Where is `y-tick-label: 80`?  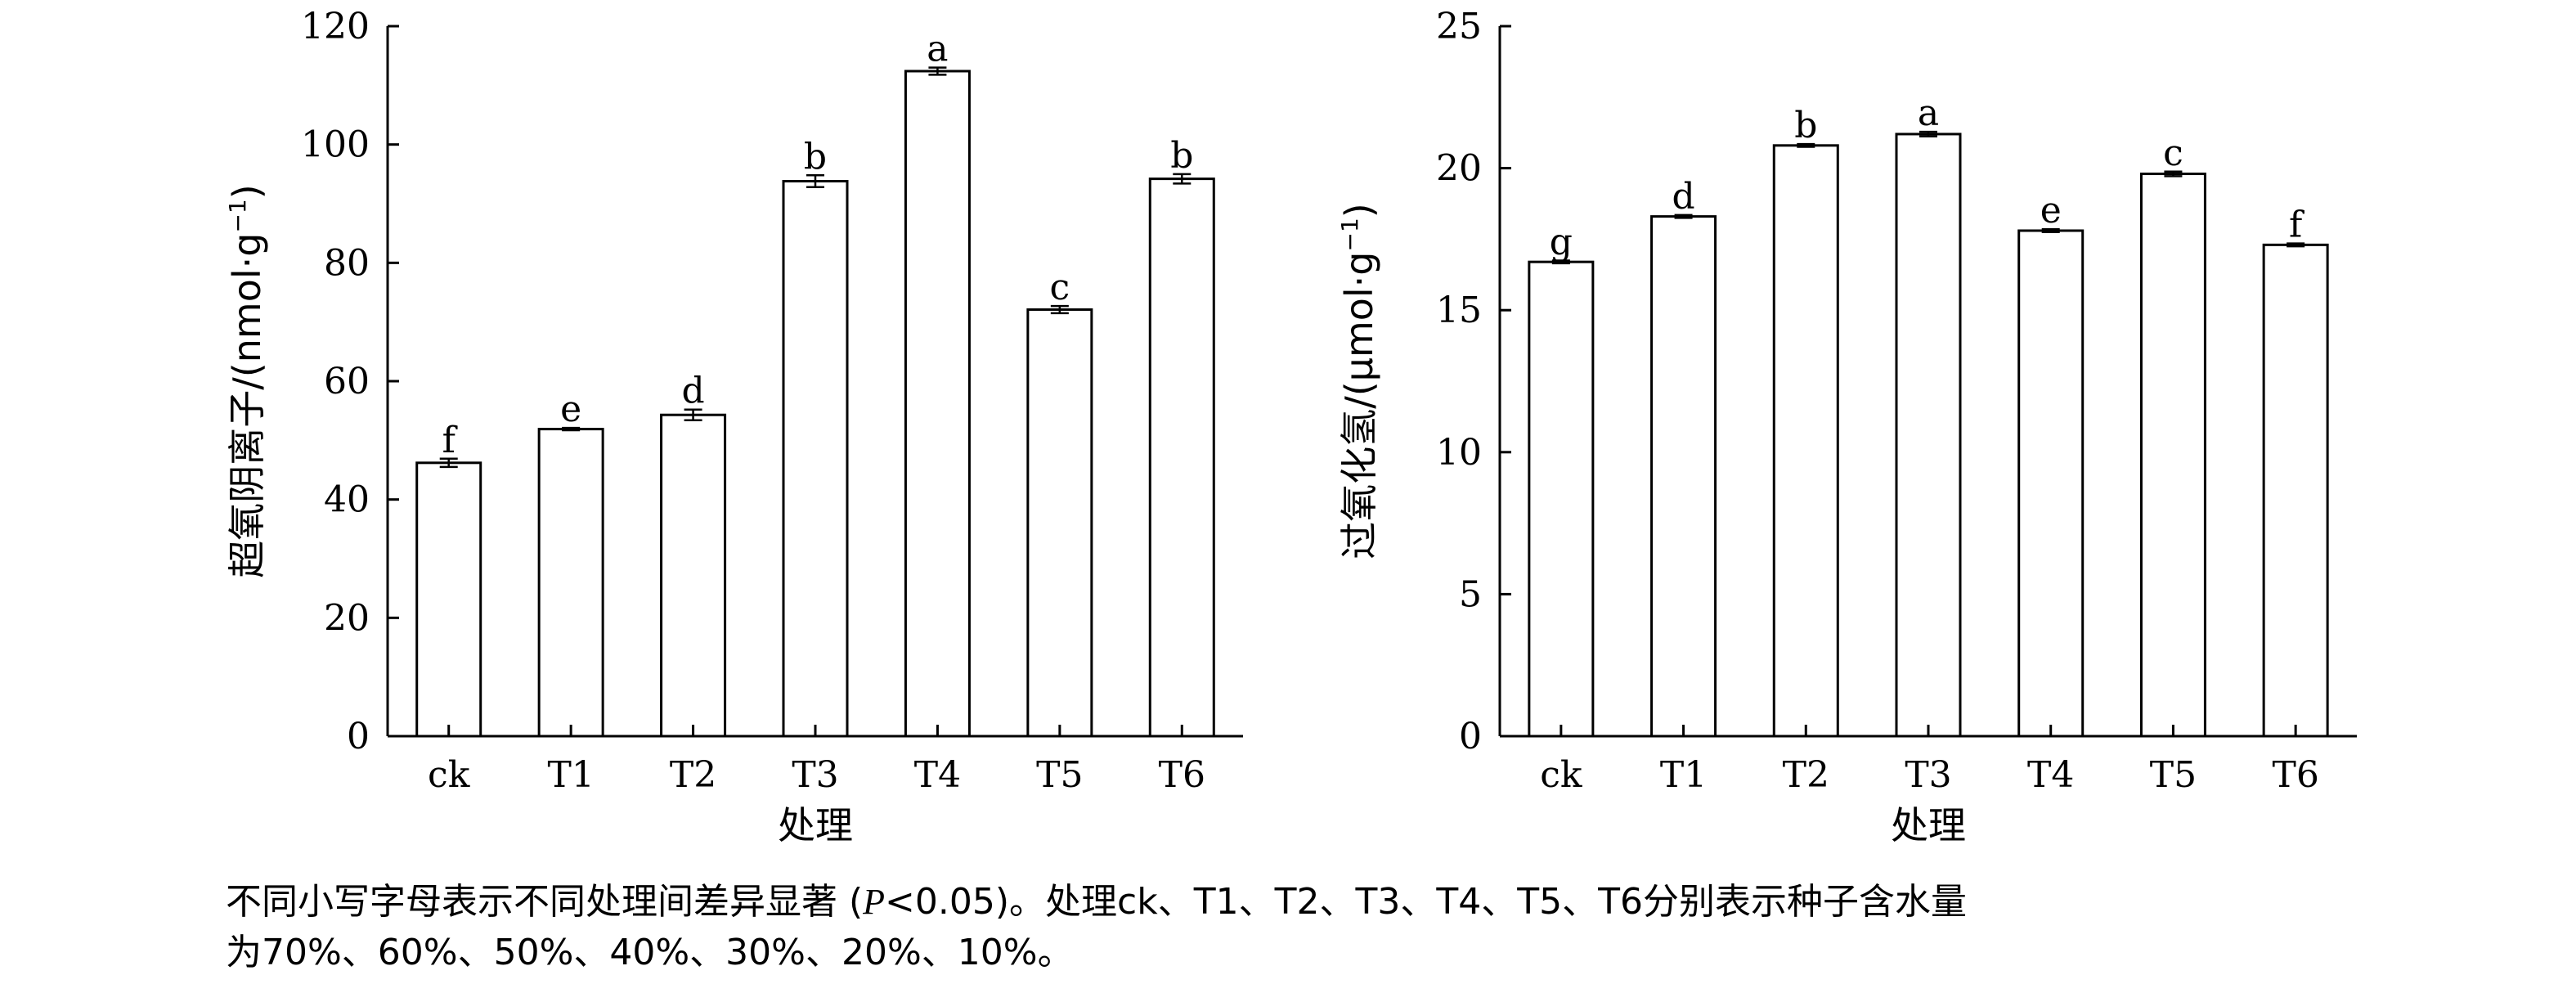 y-tick-label: 80 is located at coordinates (347, 263).